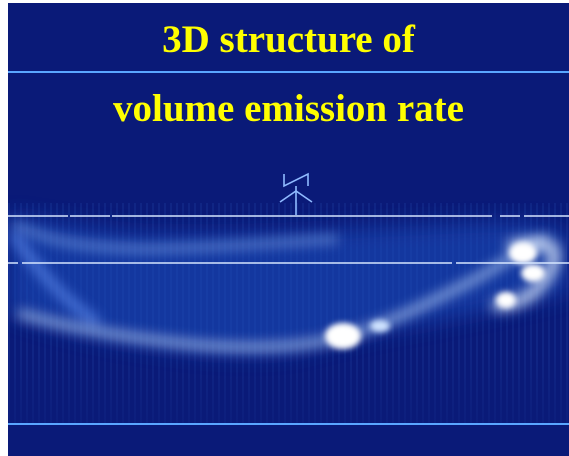  I want to click on emission-arc-upper, so click(175, 236).